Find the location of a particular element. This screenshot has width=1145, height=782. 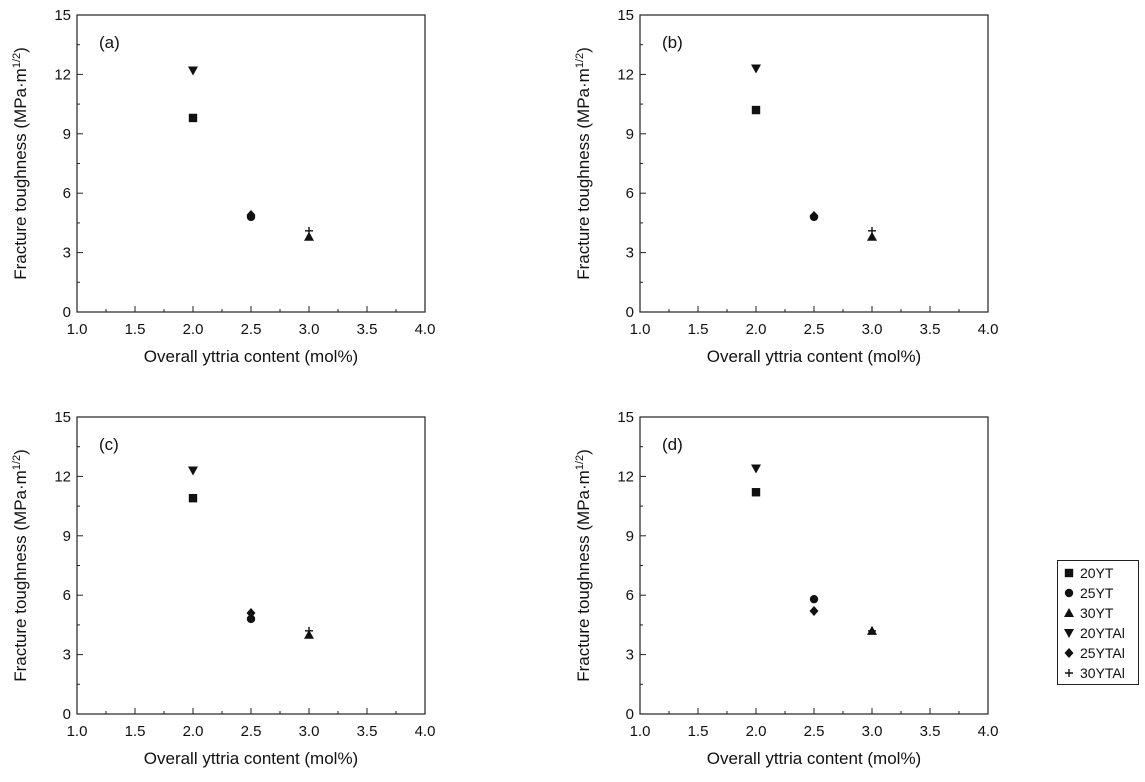

legend-label: 30YT is located at coordinates (1097, 613).